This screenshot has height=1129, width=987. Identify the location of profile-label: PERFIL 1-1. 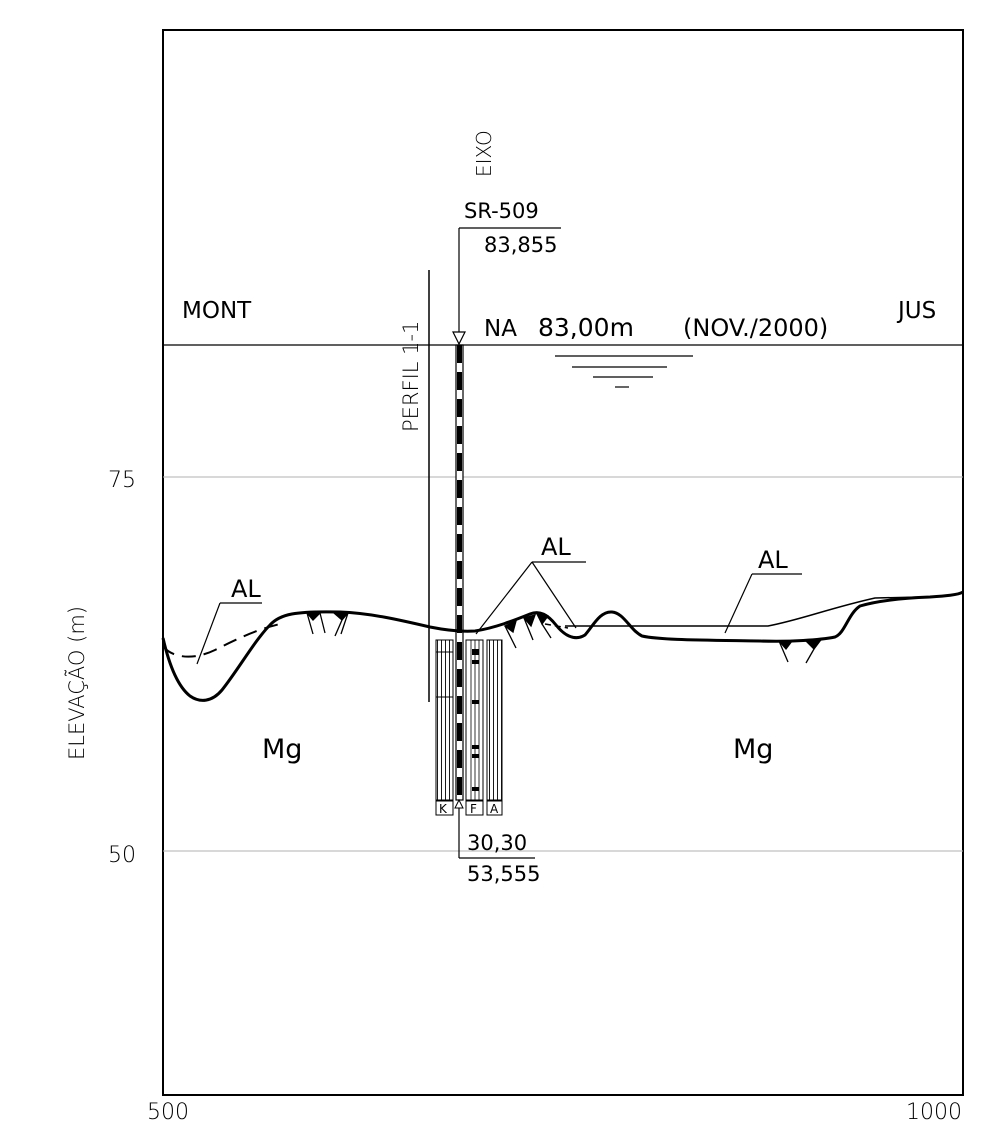
(411, 376).